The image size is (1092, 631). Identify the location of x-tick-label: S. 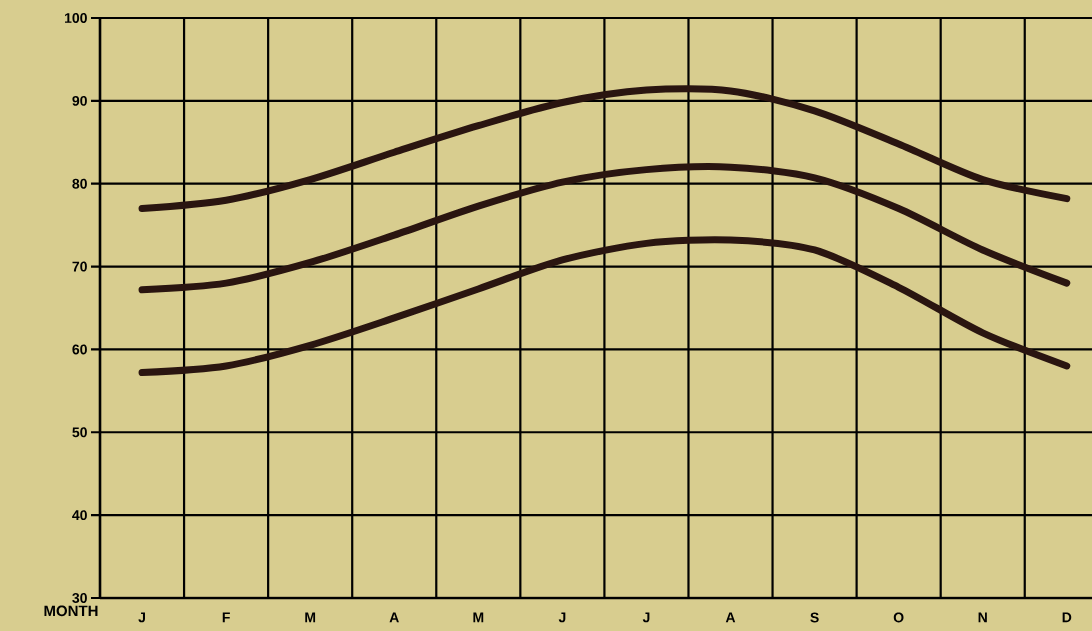
(814, 617).